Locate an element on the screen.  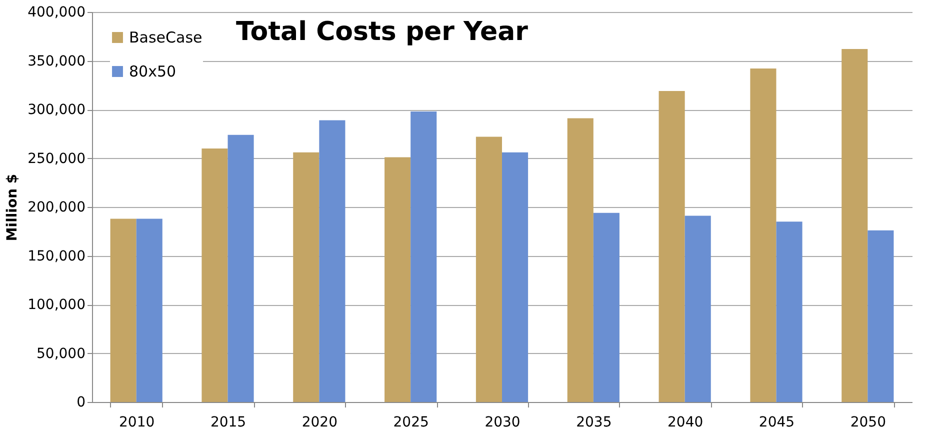
y-tick-label: 400,000 is located at coordinates (57, 12).